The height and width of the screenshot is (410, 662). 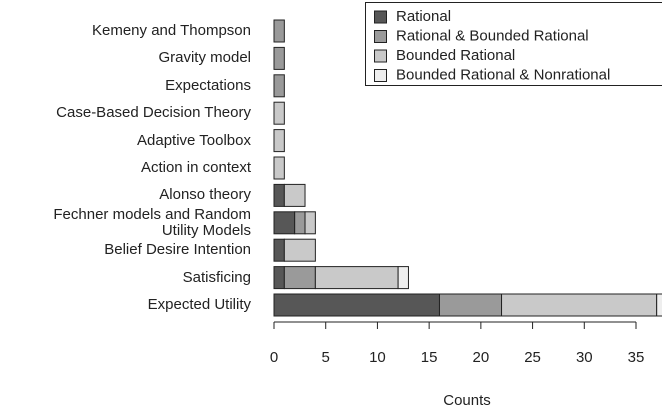 What do you see at coordinates (481, 357) in the screenshot?
I see `x-tick-label: 20` at bounding box center [481, 357].